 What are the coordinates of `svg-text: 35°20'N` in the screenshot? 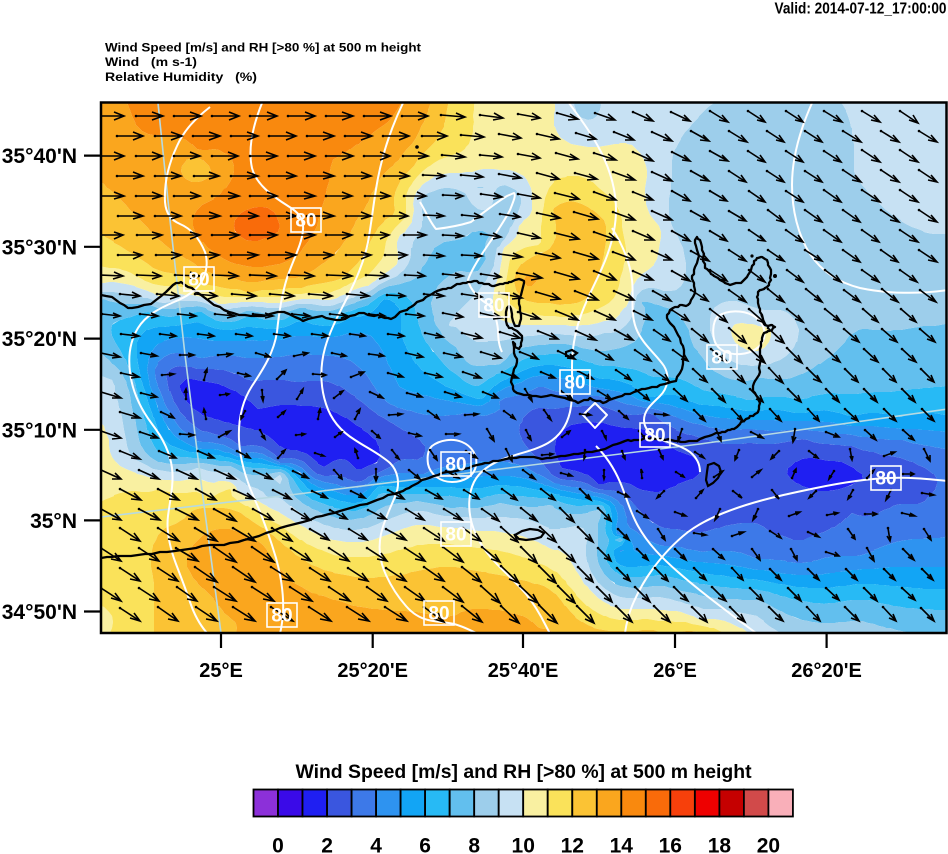 It's located at (39, 339).